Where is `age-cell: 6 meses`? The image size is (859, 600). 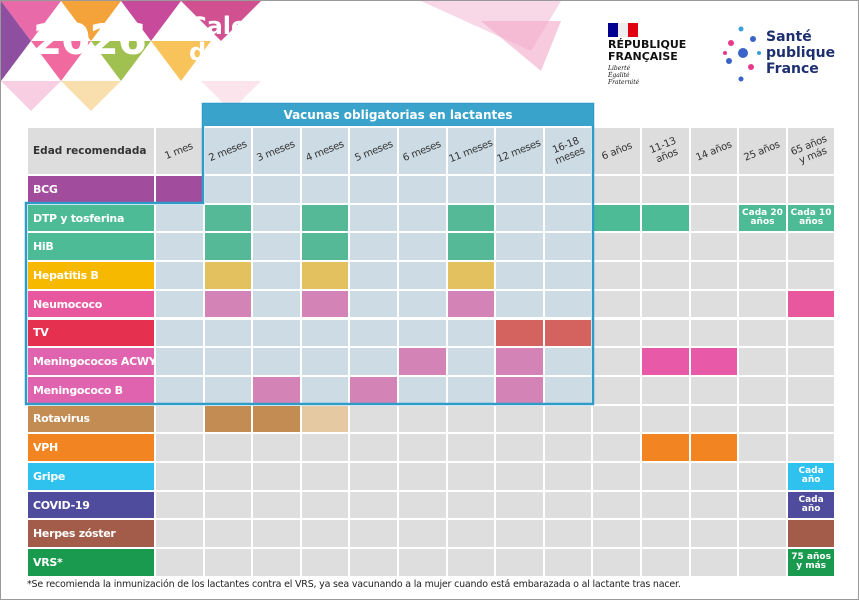 age-cell: 6 meses is located at coordinates (422, 151).